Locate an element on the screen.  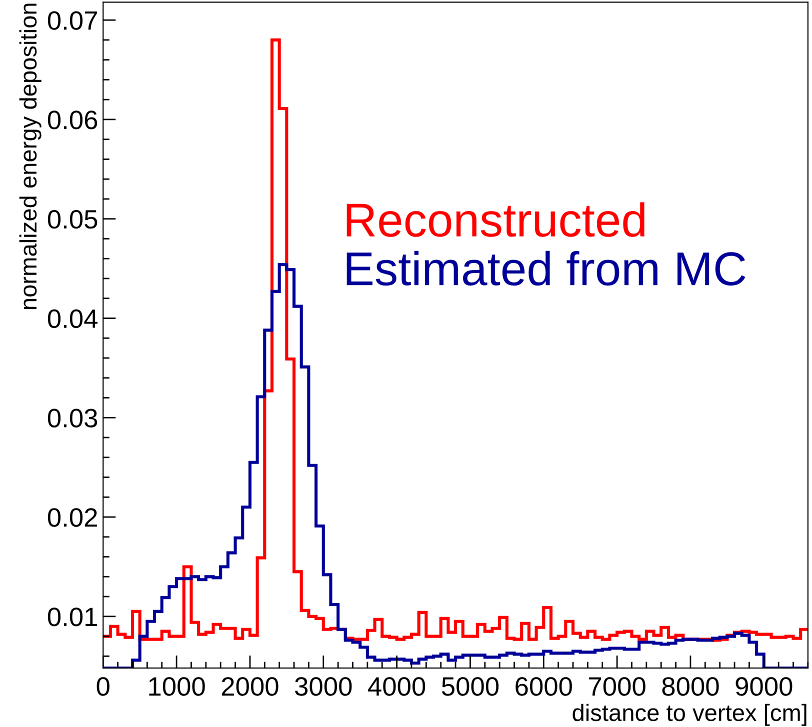
y-tick-label: 0.05 is located at coordinates (73, 219).